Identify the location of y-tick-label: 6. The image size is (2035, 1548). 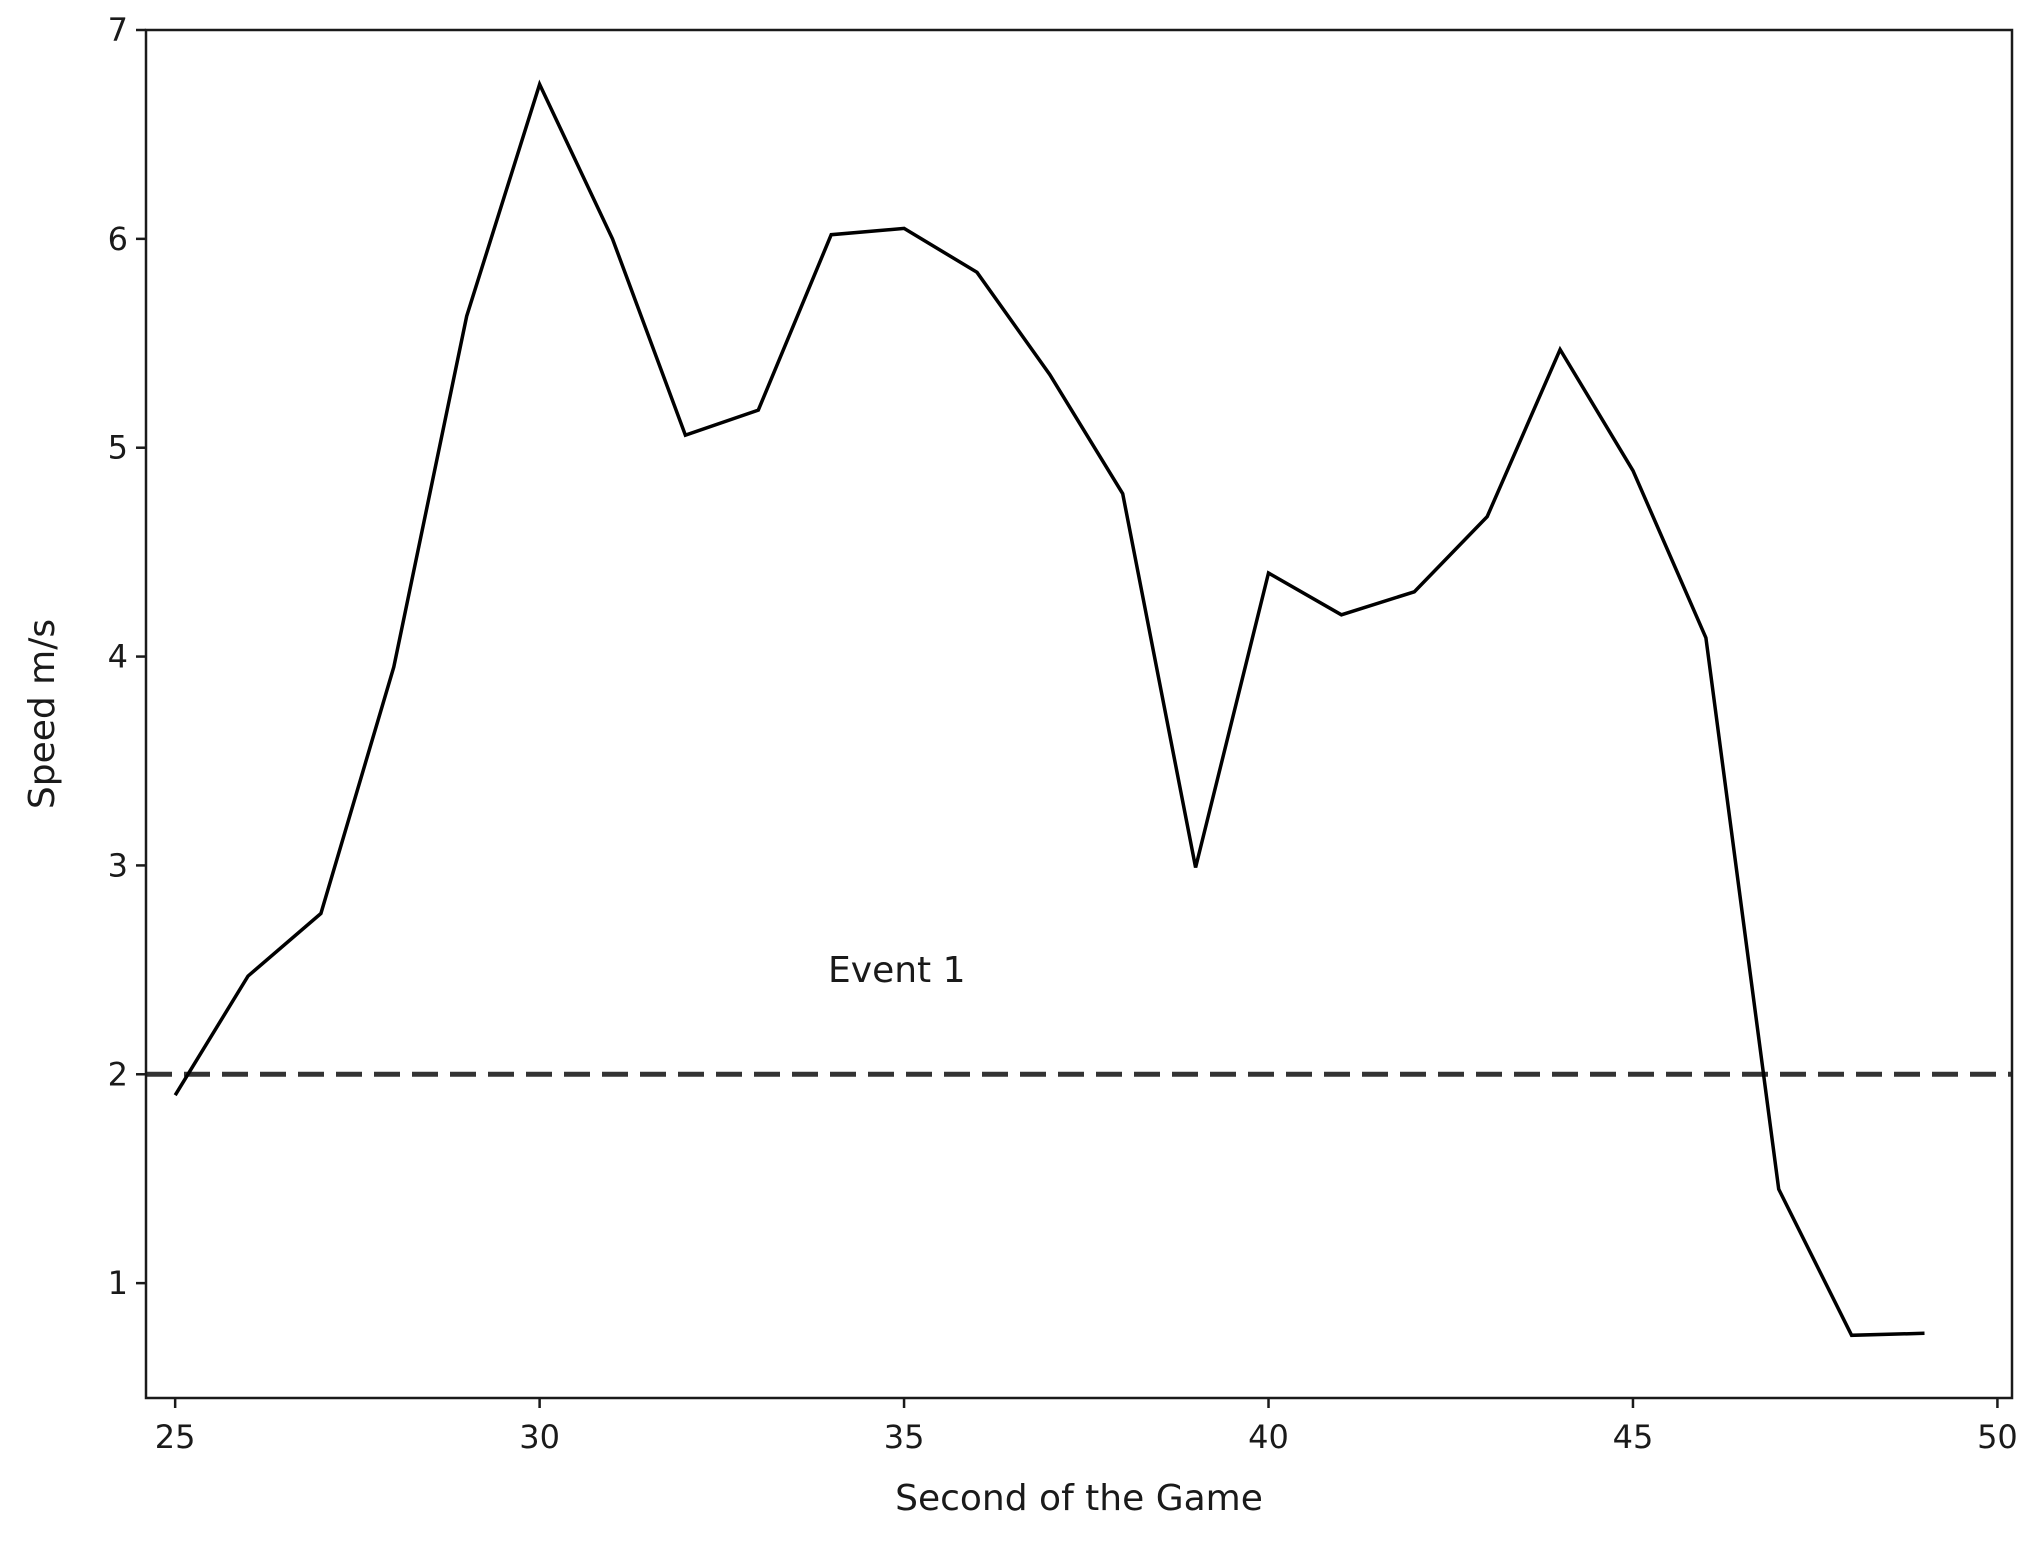
(118, 239).